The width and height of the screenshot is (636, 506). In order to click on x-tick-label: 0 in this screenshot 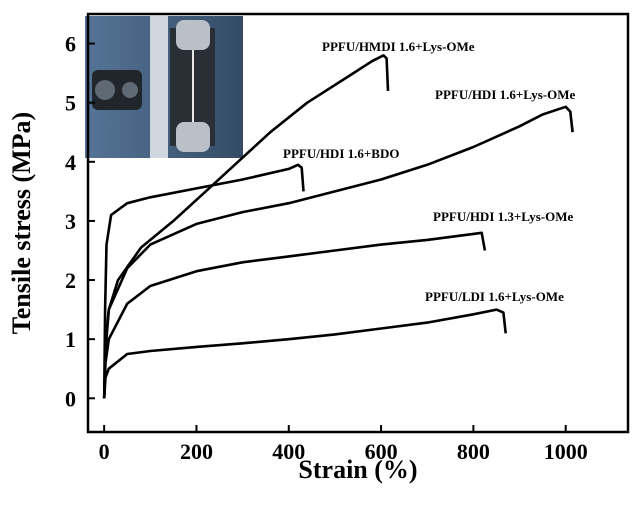, I will do `click(104, 451)`.